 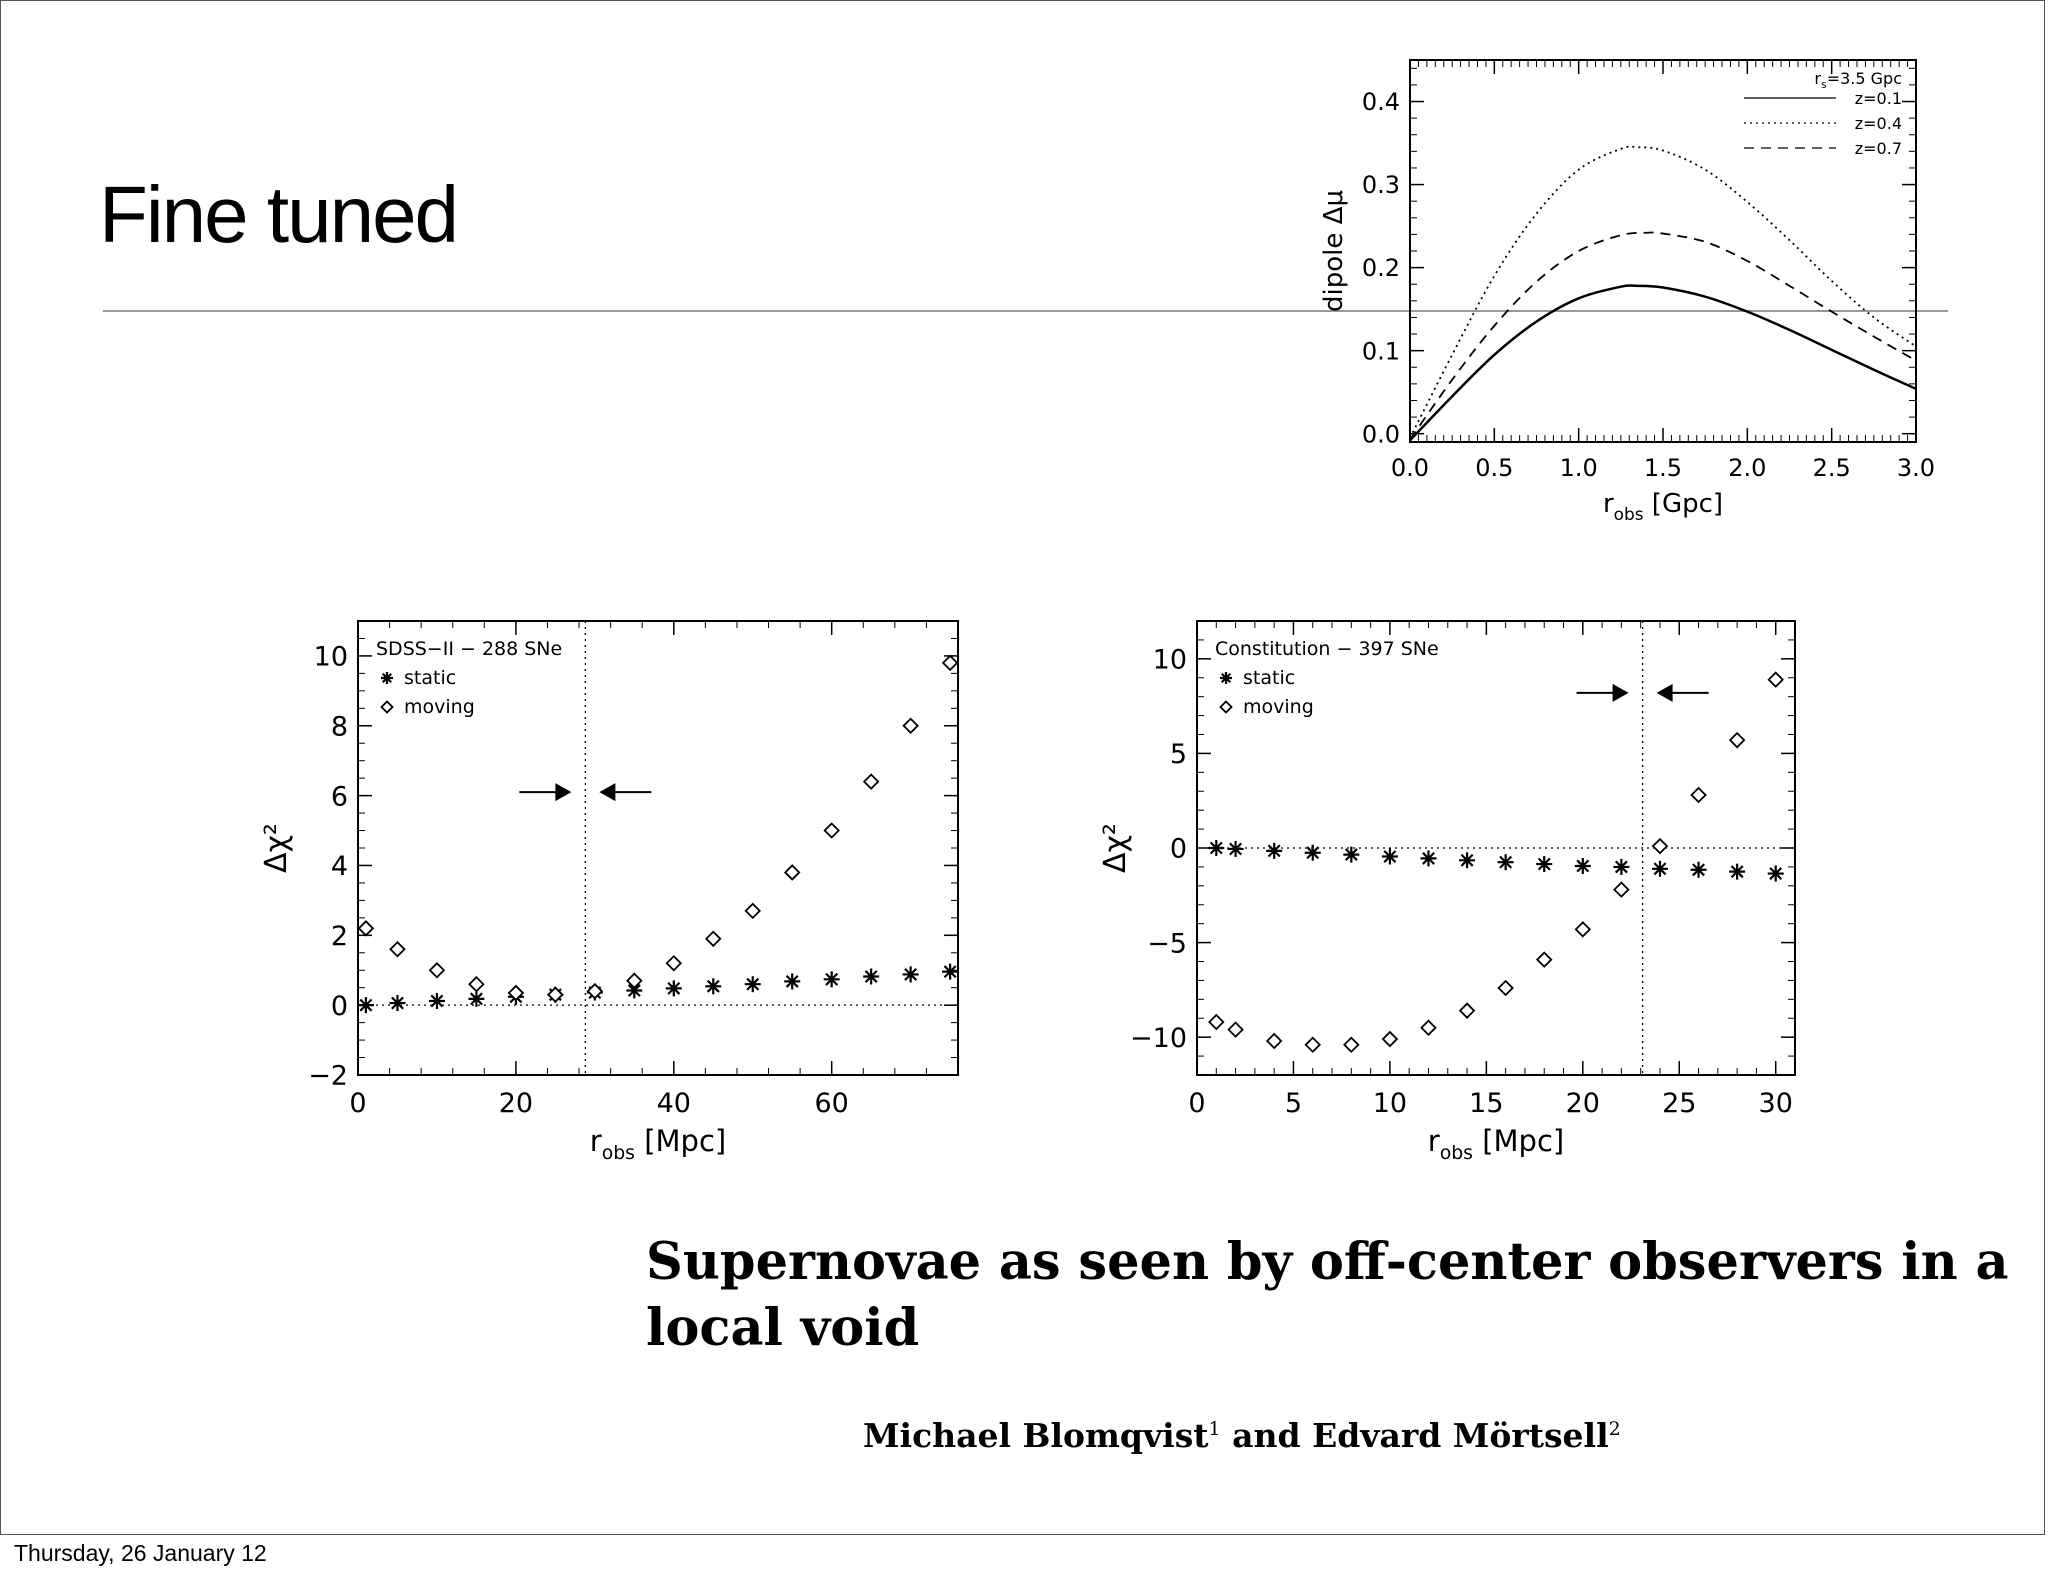 I want to click on dipole-ytick-label: 0.3, so click(x=1381, y=185).